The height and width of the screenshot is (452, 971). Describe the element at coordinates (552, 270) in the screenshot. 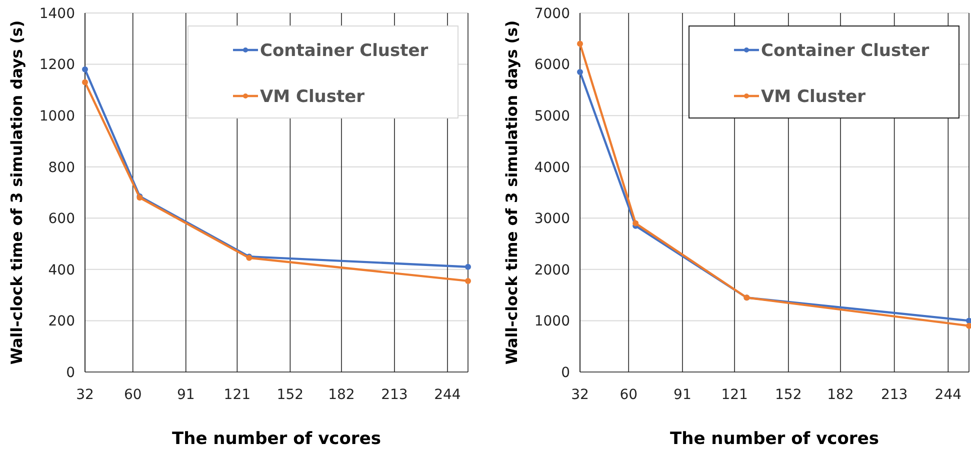

I see `y-tick-label: 2000` at that location.